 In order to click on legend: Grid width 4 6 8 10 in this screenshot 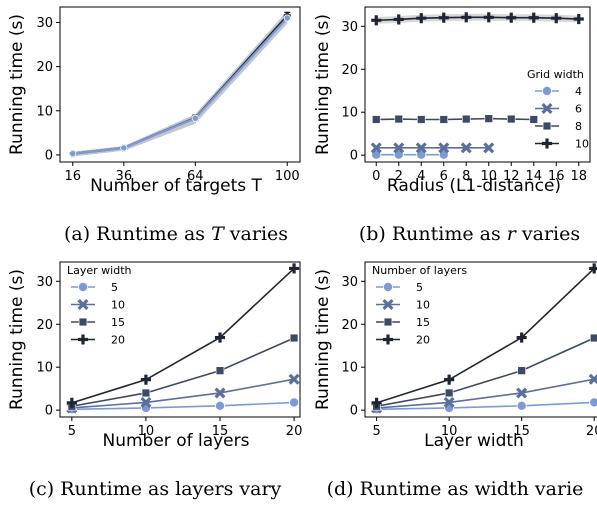, I will do `click(558, 109)`.